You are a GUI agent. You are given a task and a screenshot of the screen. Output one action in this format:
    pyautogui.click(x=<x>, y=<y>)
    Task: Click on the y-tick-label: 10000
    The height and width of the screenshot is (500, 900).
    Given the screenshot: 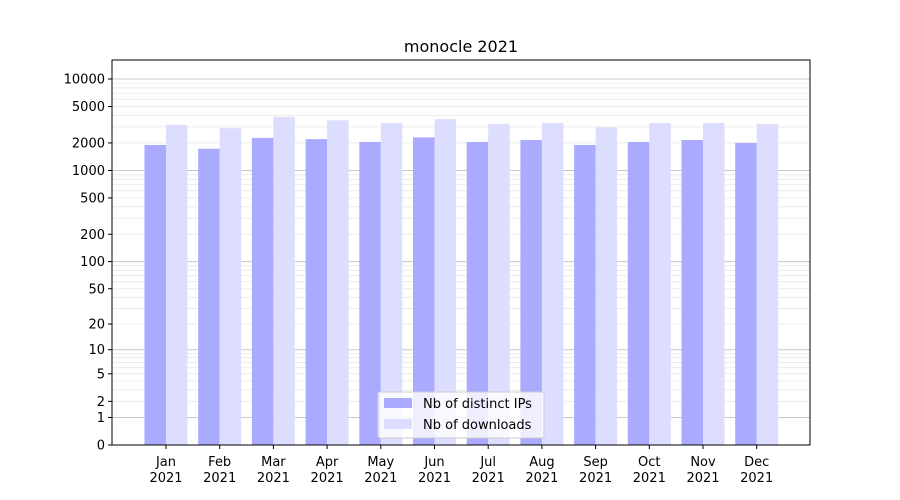 What is the action you would take?
    pyautogui.click(x=84, y=79)
    